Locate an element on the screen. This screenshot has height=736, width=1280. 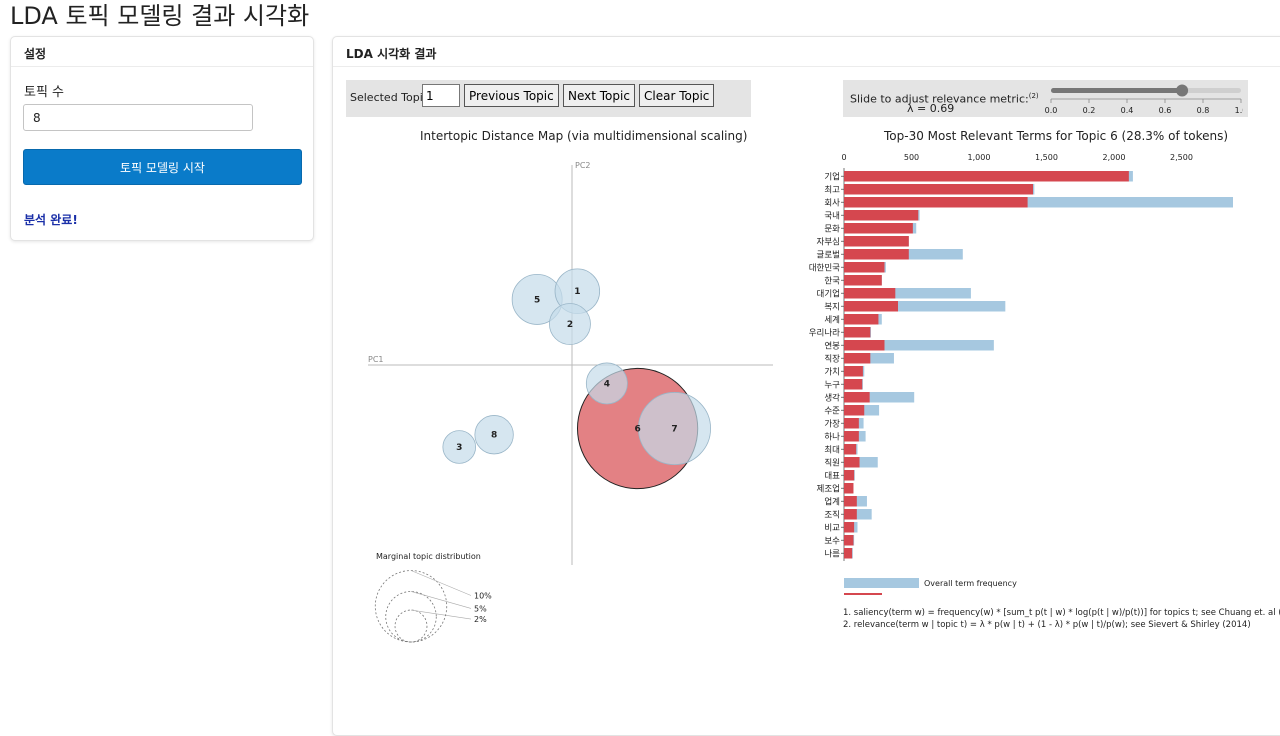
topic-count-input is located at coordinates (138, 117).